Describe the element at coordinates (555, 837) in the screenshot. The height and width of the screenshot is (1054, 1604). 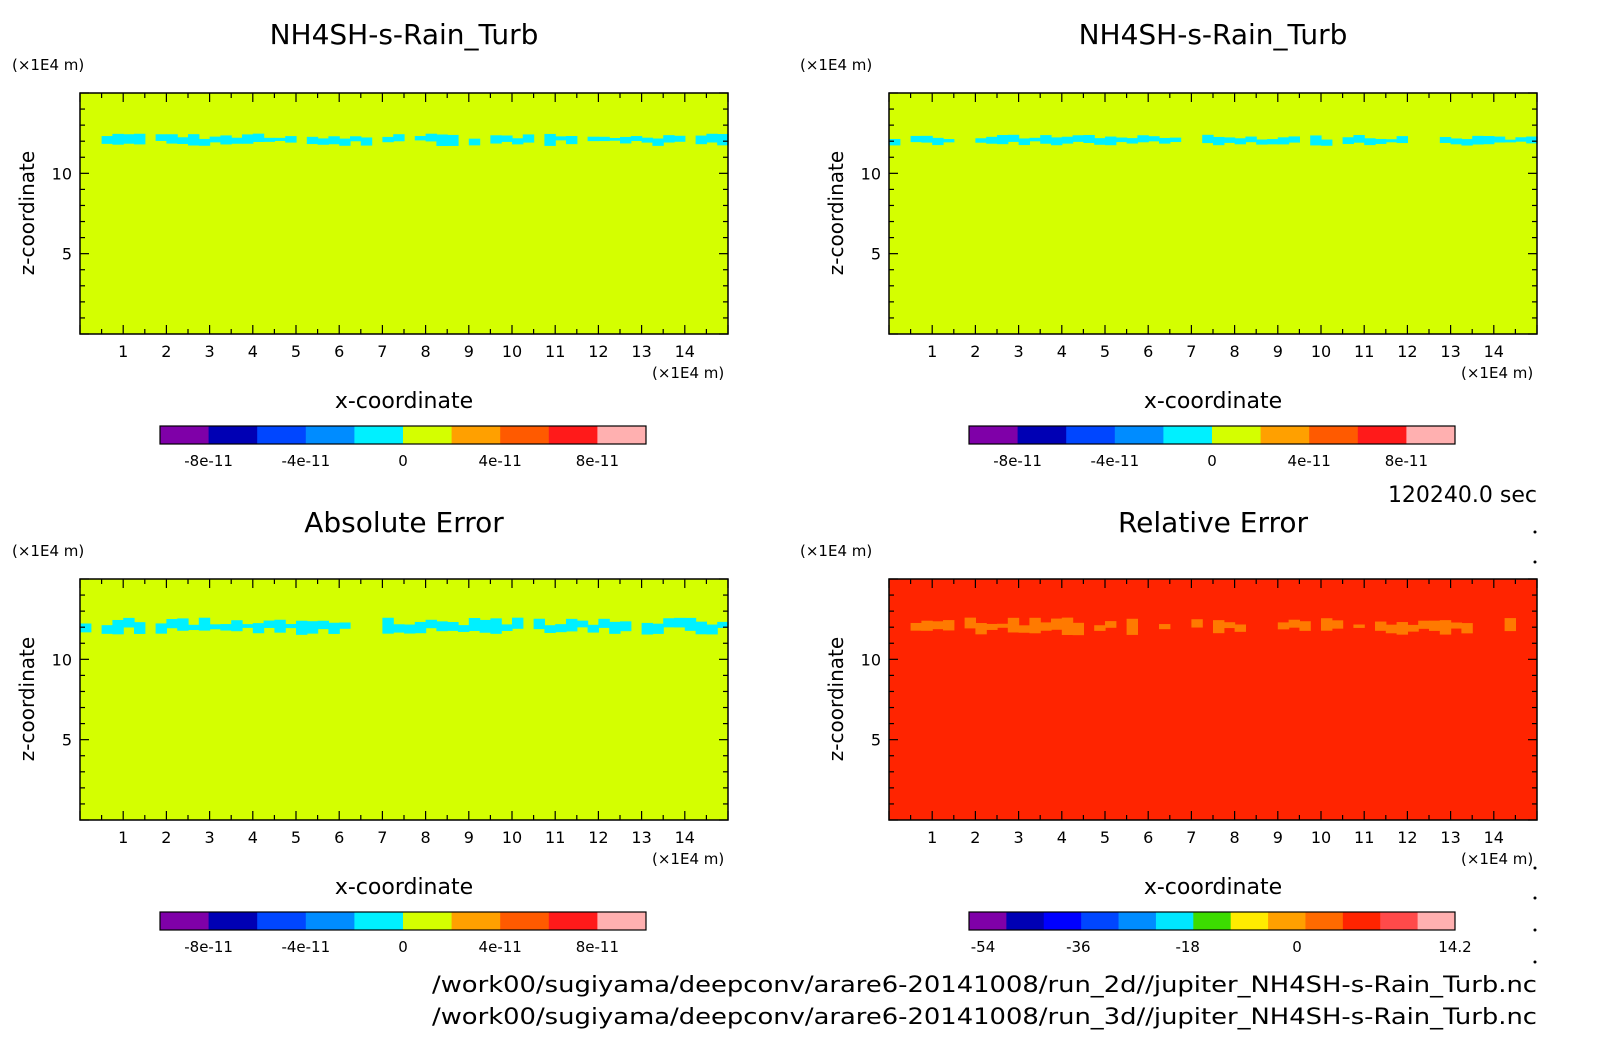
I see `x-tick-label: 11` at that location.